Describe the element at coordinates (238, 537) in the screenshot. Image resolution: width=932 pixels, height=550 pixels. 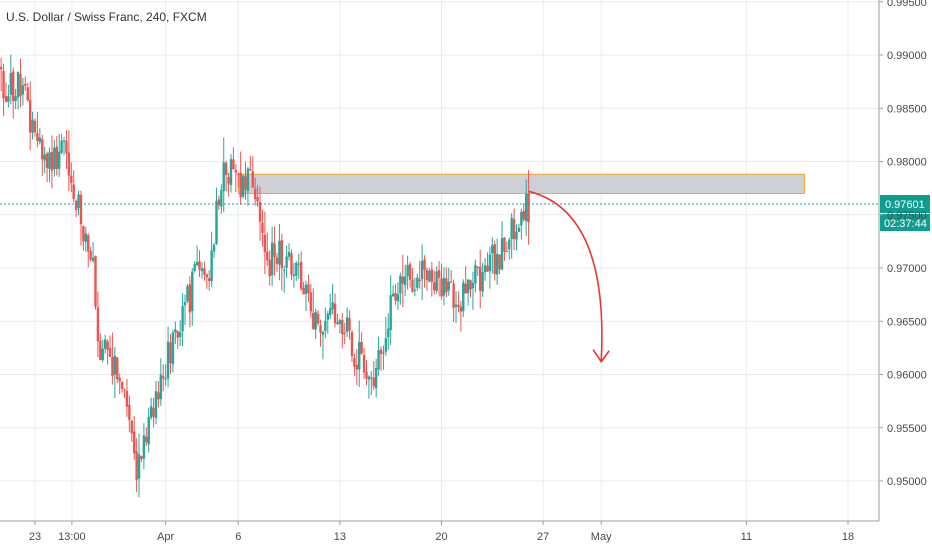
I see `x-tick-label: 6` at that location.